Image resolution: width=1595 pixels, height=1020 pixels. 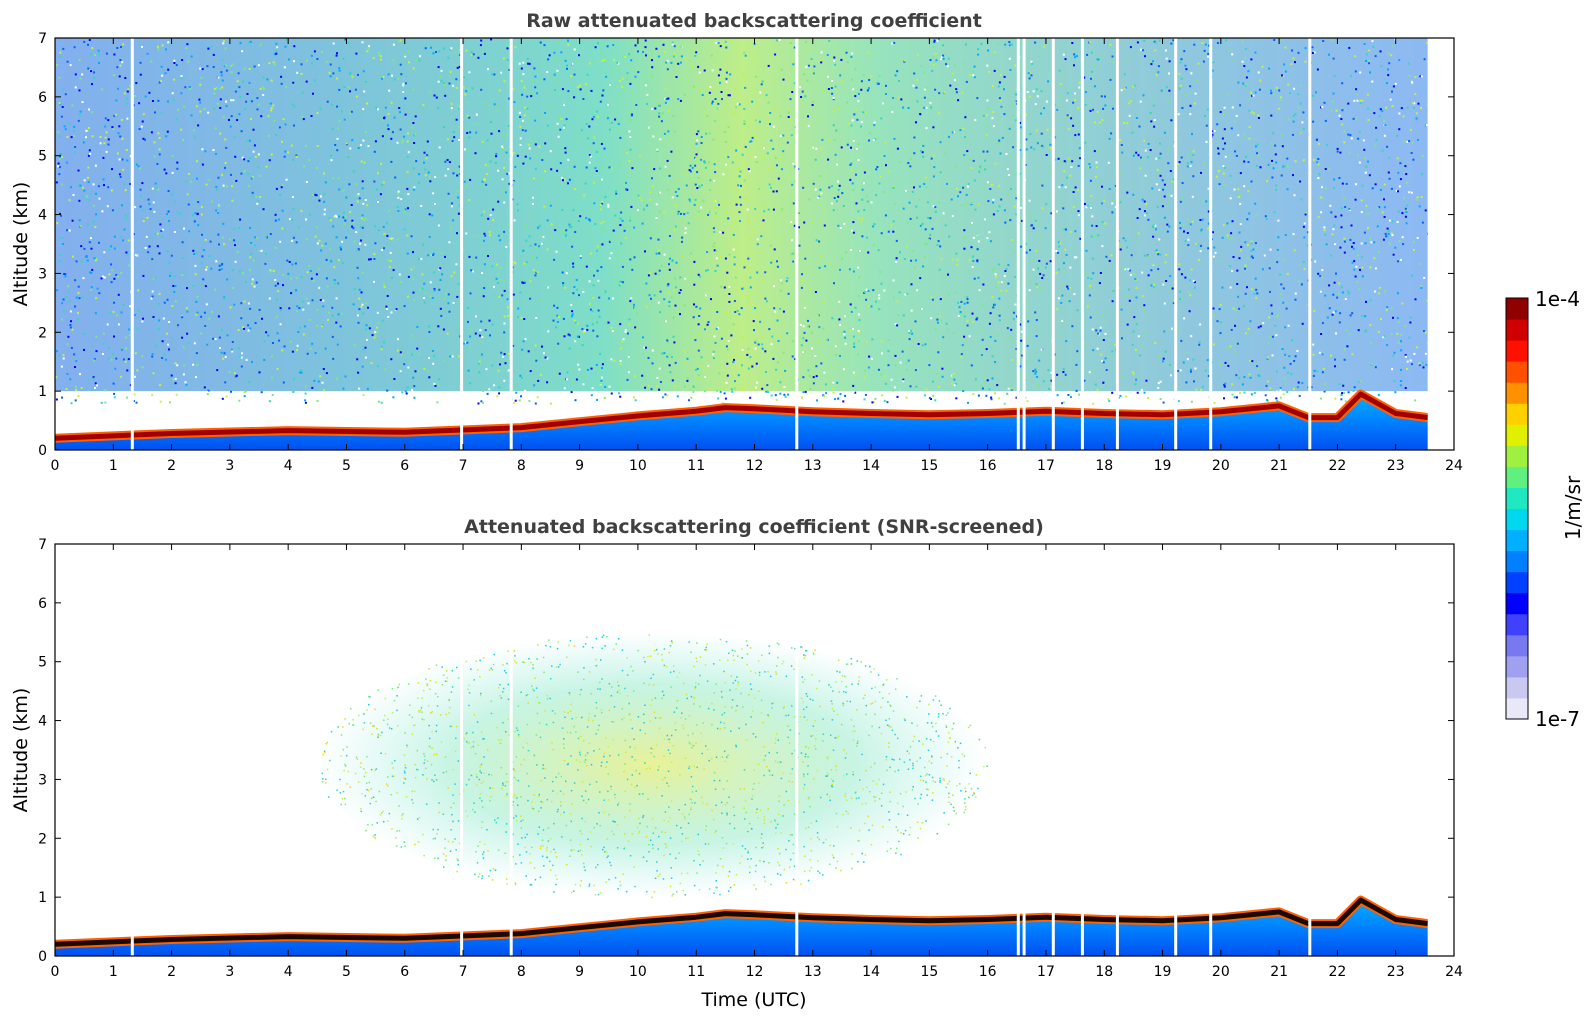 I want to click on x-tick-label: 11, so click(x=696, y=466).